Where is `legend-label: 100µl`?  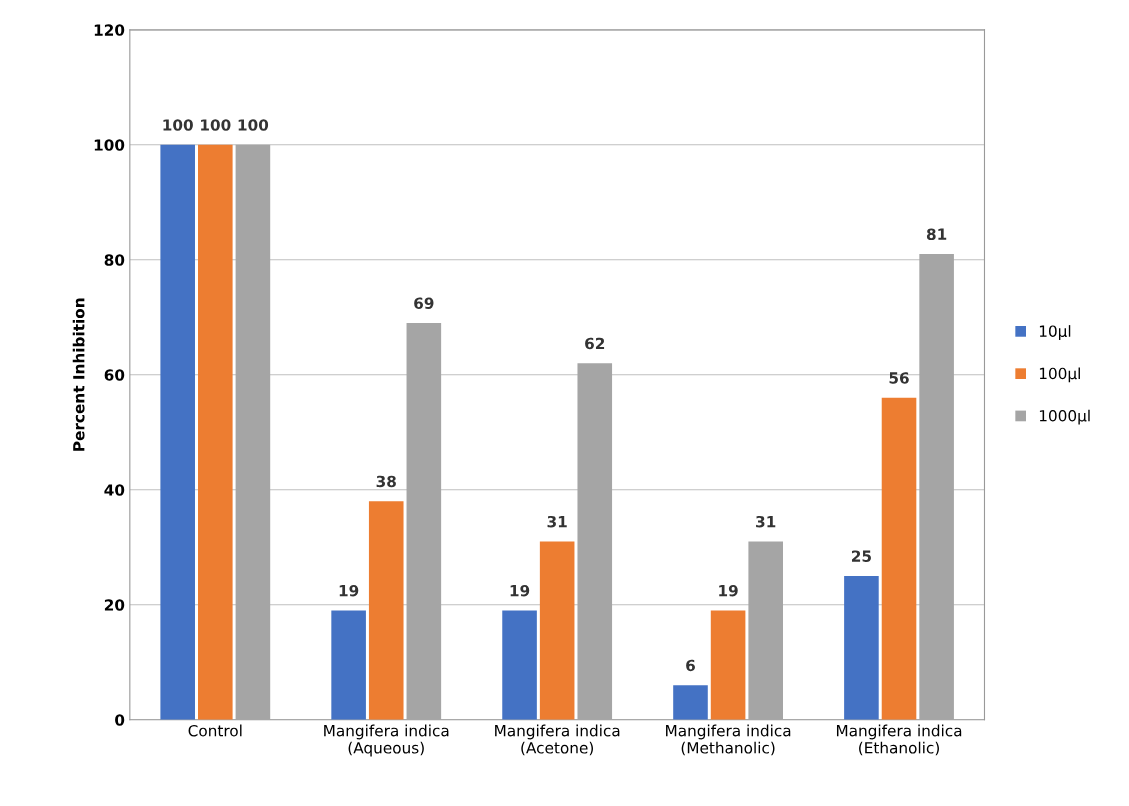
legend-label: 100µl is located at coordinates (1059, 375).